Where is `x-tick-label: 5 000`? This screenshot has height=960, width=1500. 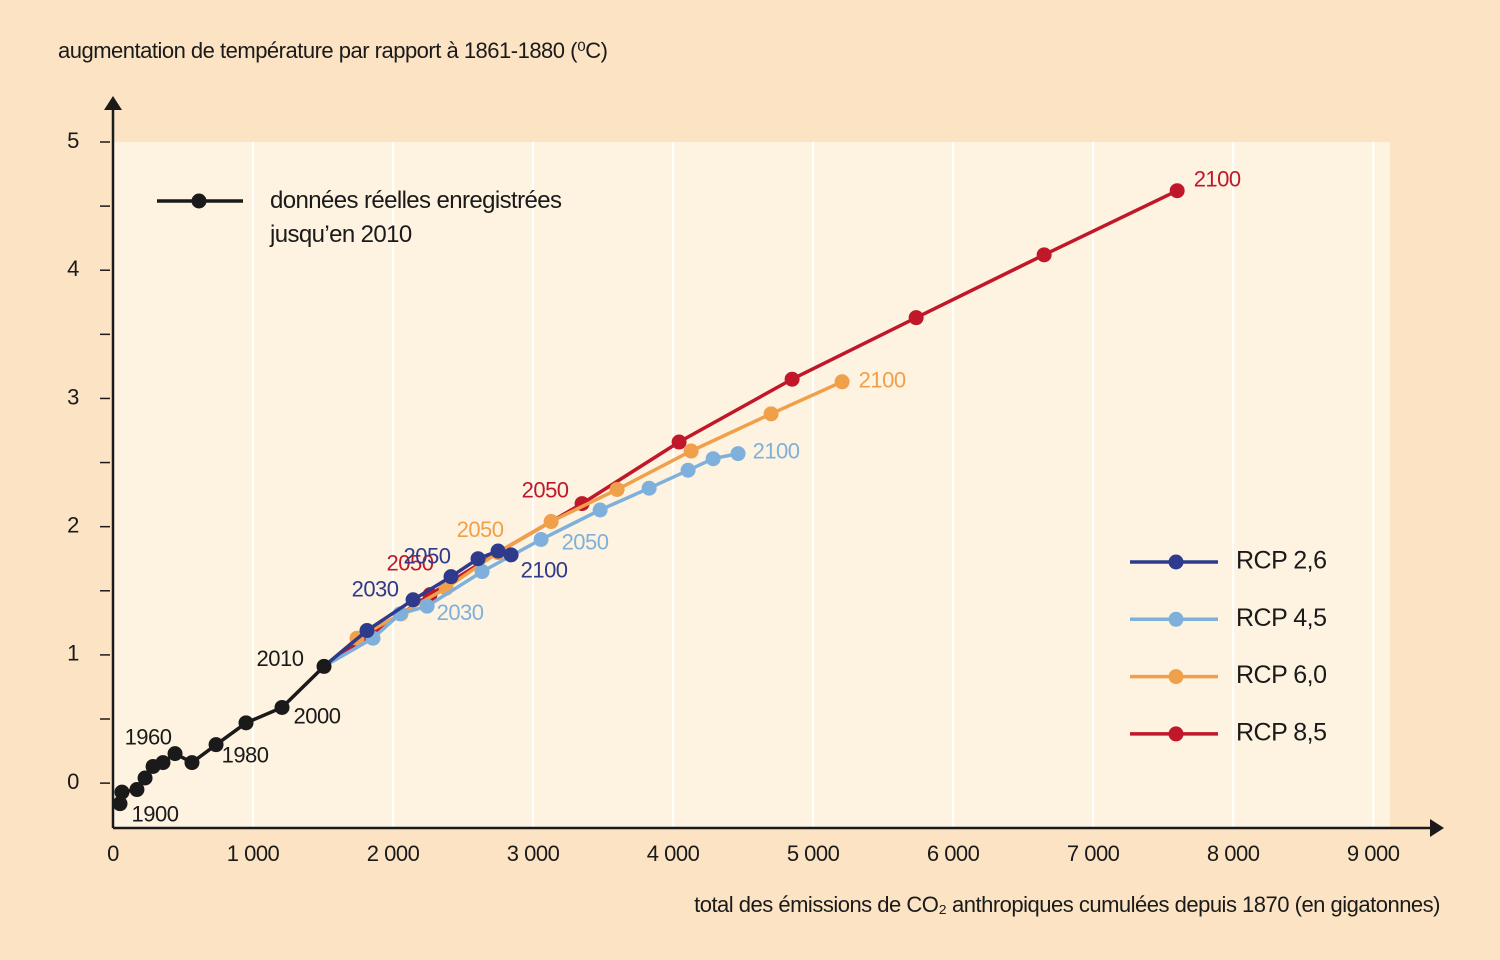 x-tick-label: 5 000 is located at coordinates (813, 853).